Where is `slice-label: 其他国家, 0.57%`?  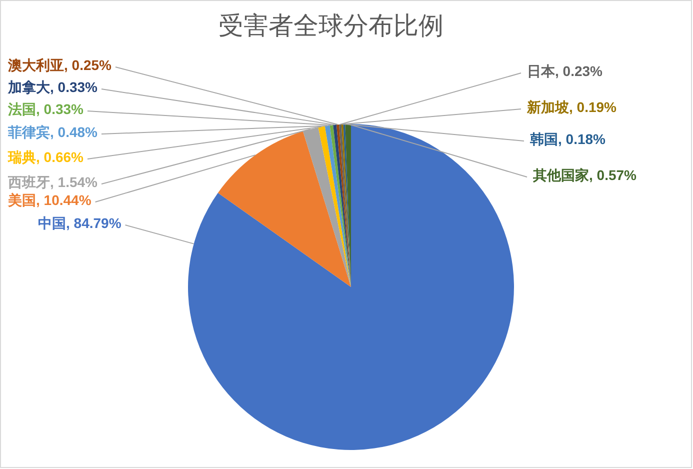
slice-label: 其他国家, 0.57% is located at coordinates (585, 174).